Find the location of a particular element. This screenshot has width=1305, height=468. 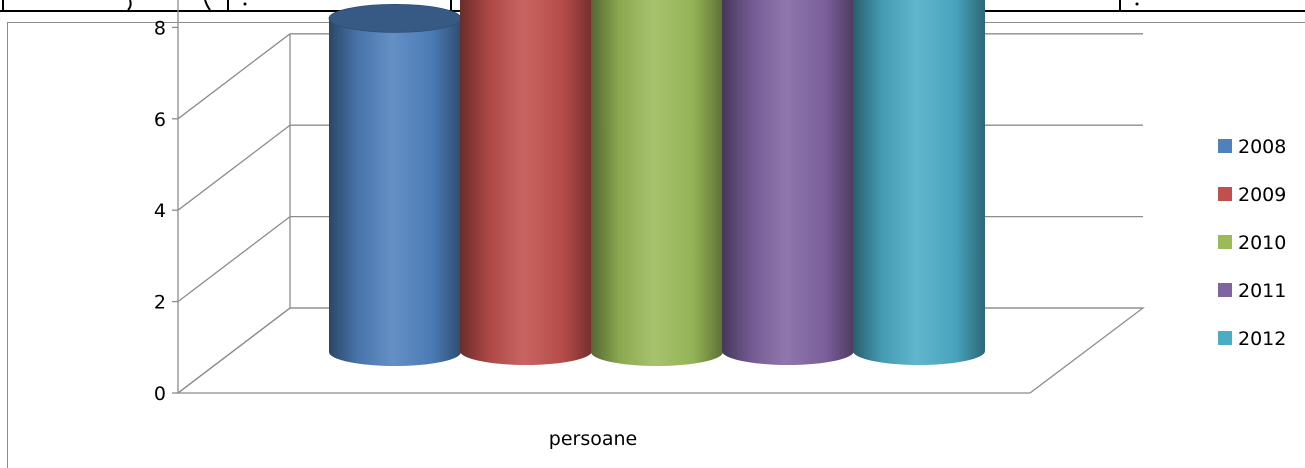

legend-item-2009: 2009 is located at coordinates (1252, 195).